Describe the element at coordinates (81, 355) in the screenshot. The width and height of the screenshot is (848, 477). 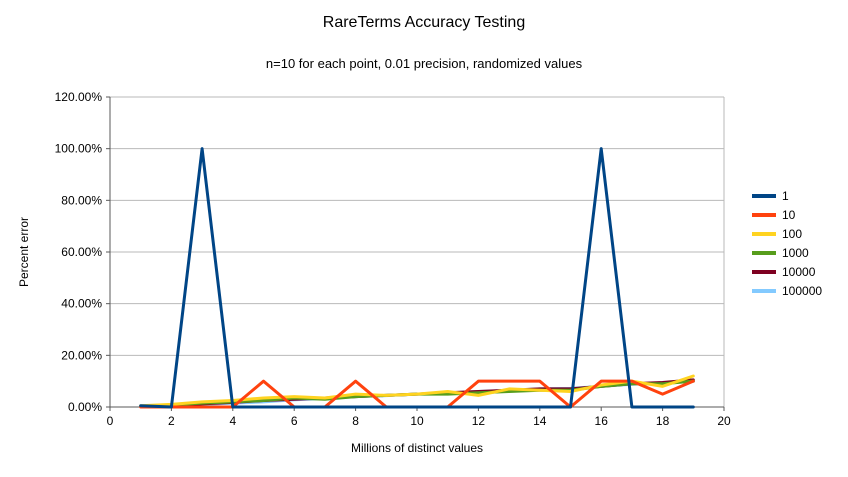
I see `y-tick-label: 20.00%` at that location.